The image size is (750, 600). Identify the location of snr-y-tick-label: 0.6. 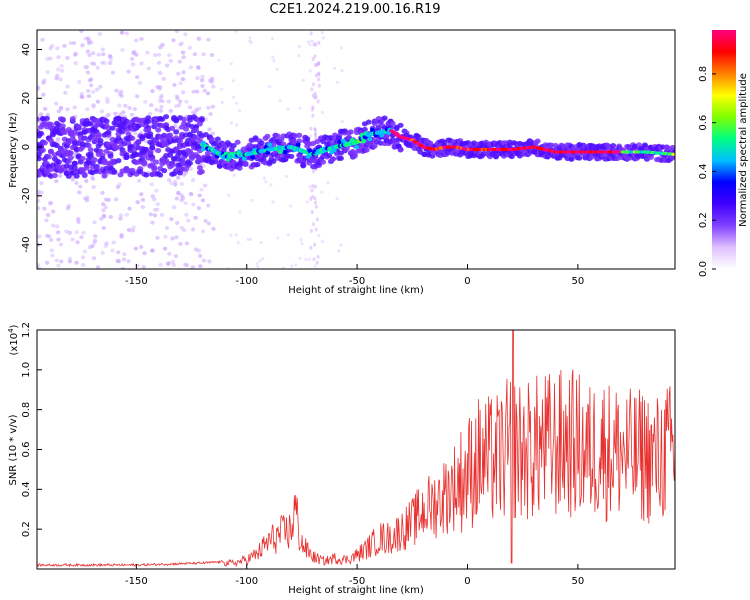
(26, 450).